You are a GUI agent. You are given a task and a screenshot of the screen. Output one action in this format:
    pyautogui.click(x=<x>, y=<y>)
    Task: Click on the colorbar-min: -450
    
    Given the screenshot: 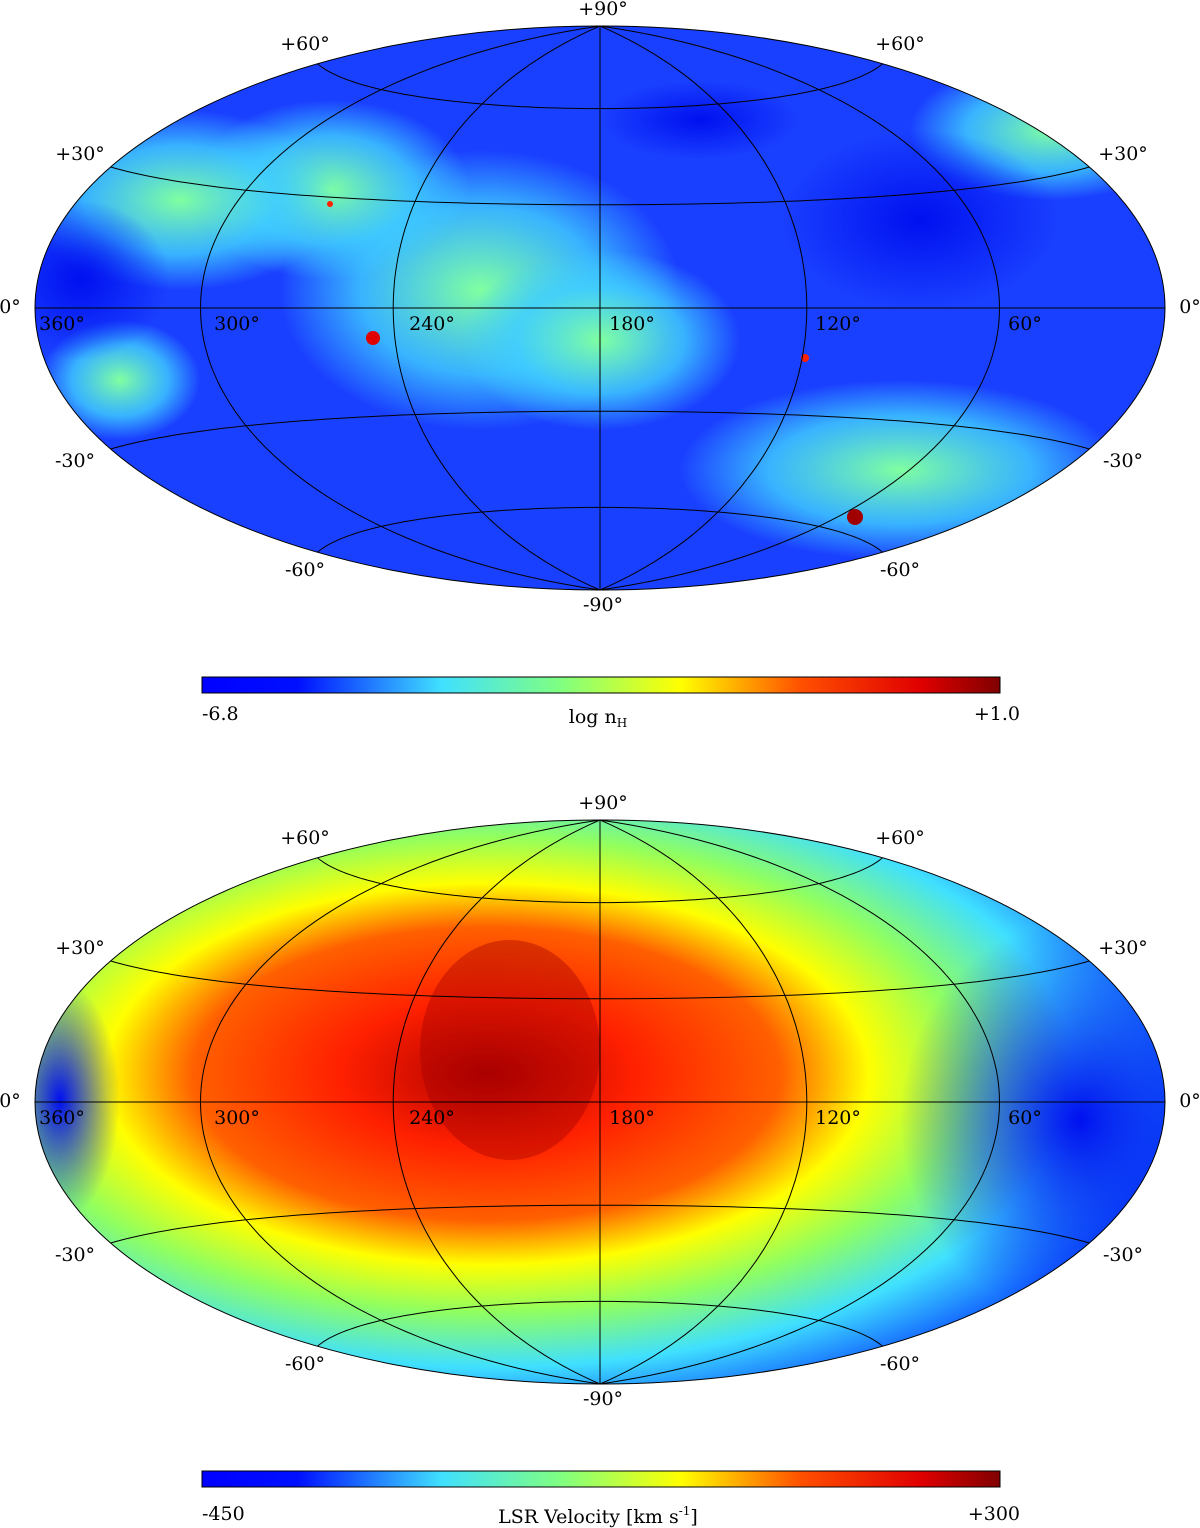 What is the action you would take?
    pyautogui.click(x=223, y=1514)
    